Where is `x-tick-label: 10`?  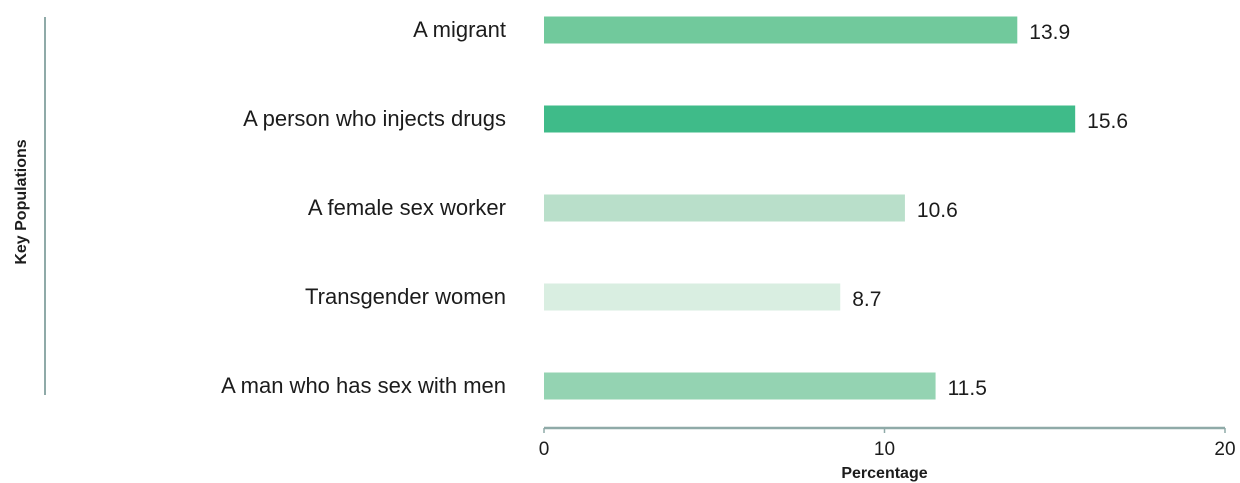
x-tick-label: 10 is located at coordinates (884, 449).